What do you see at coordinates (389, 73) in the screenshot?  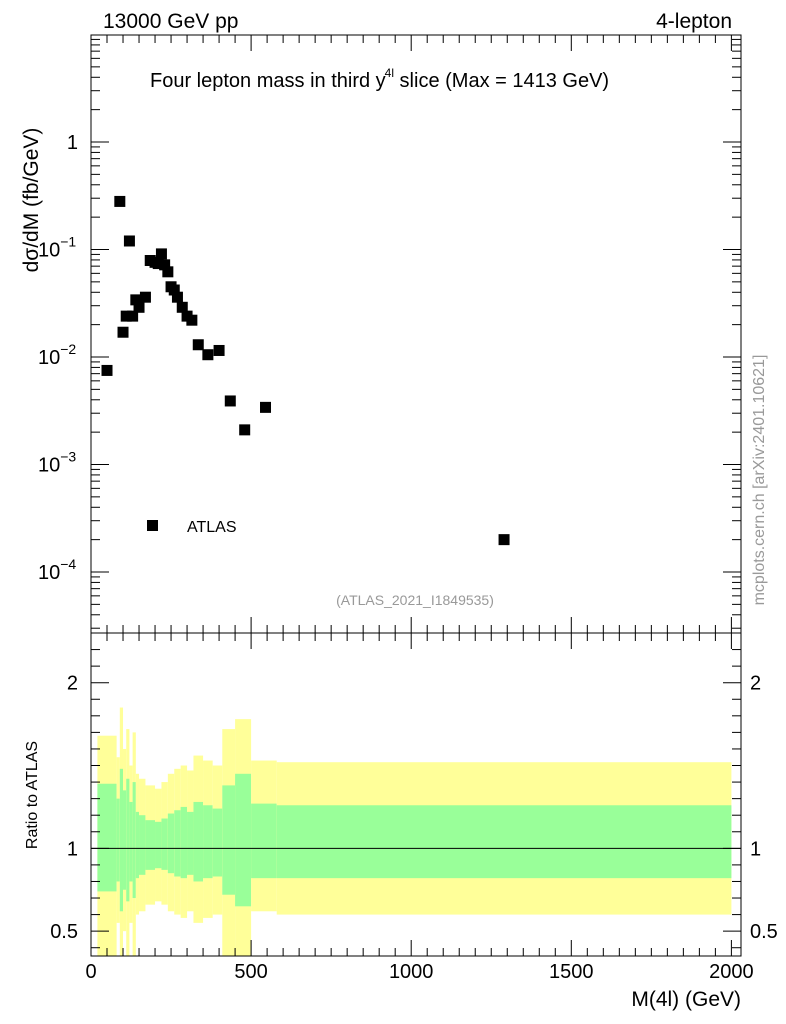 I see `chart-title-sup: 4l` at bounding box center [389, 73].